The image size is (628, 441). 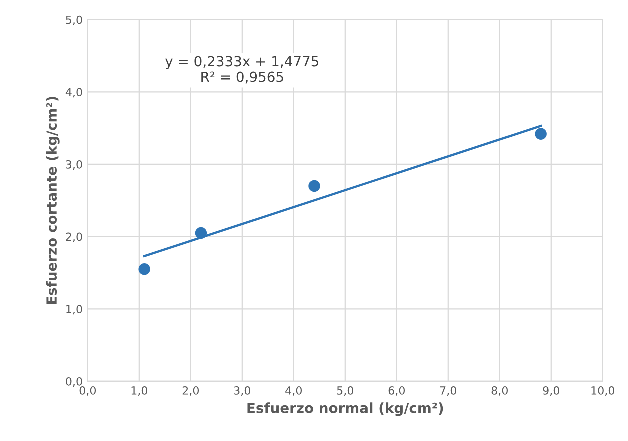 What do you see at coordinates (603, 391) in the screenshot?
I see `x-tick-label: 10,0` at bounding box center [603, 391].